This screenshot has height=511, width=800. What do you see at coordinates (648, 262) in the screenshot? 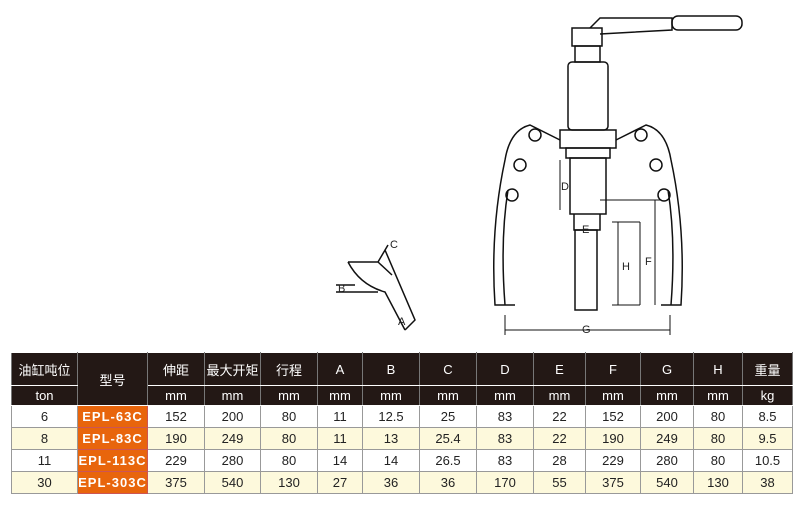
I see `label-f: F` at bounding box center [648, 262].